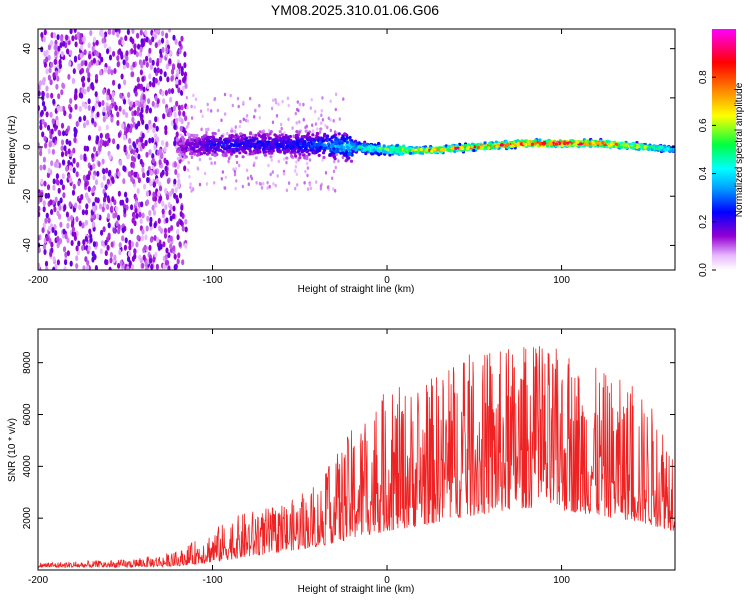 The width and height of the screenshot is (750, 600). What do you see at coordinates (387, 580) in the screenshot?
I see `snr-xtick-label: 0` at bounding box center [387, 580].